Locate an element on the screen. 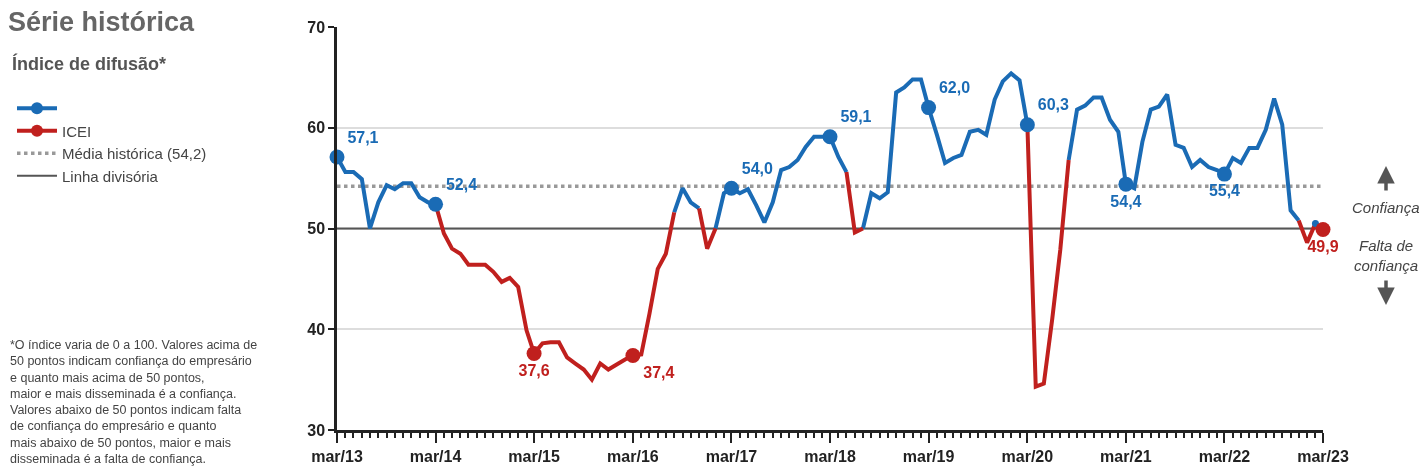 The width and height of the screenshot is (1422, 471). x-tick-label: mar/20 is located at coordinates (1027, 456).